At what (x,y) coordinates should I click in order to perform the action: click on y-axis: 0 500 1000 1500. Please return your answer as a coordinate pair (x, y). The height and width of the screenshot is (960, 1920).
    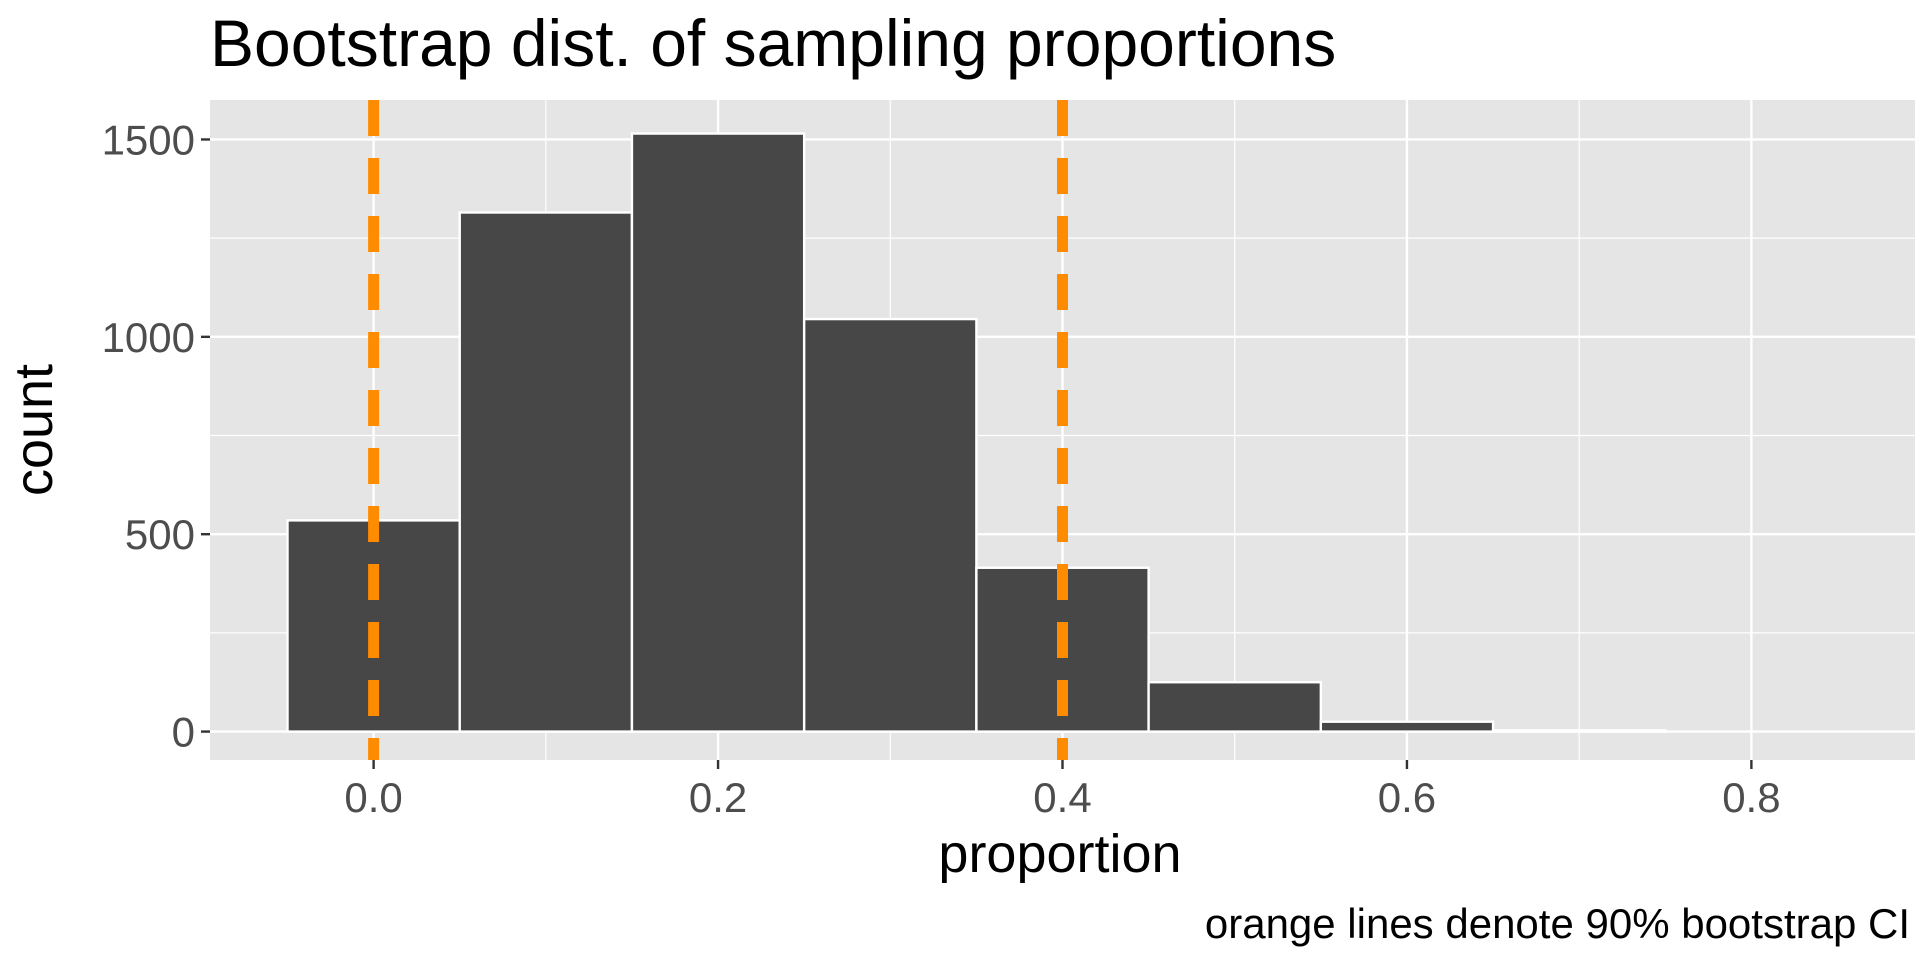
    Looking at the image, I should click on (156, 436).